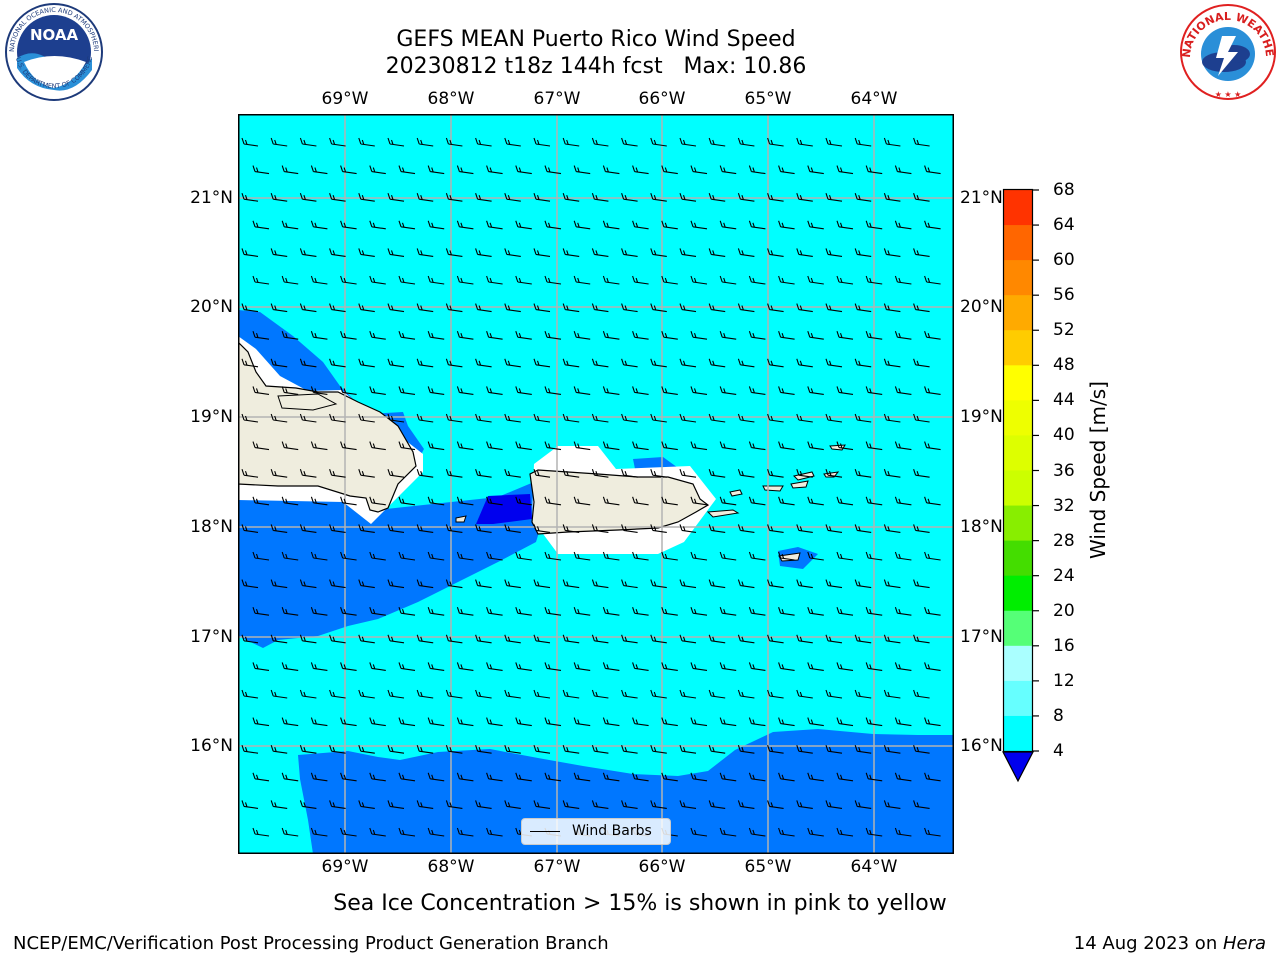 Image resolution: width=1280 pixels, height=960 pixels. What do you see at coordinates (596, 66) in the screenshot?
I see `chart-subtitle: 20230812 t18z 144h fcst Max: 10.86` at bounding box center [596, 66].